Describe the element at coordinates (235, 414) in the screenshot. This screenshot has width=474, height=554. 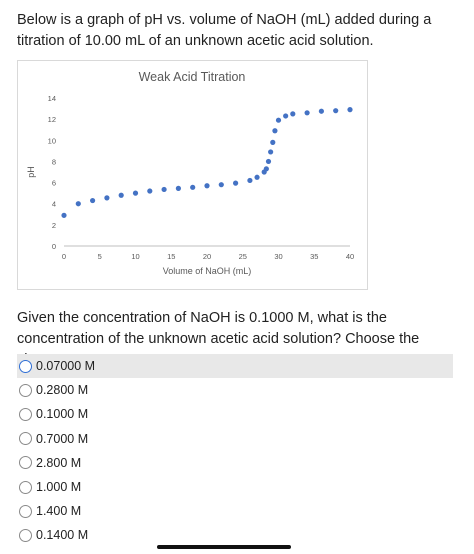
I see `answer-option: 0.1000 M` at that location.